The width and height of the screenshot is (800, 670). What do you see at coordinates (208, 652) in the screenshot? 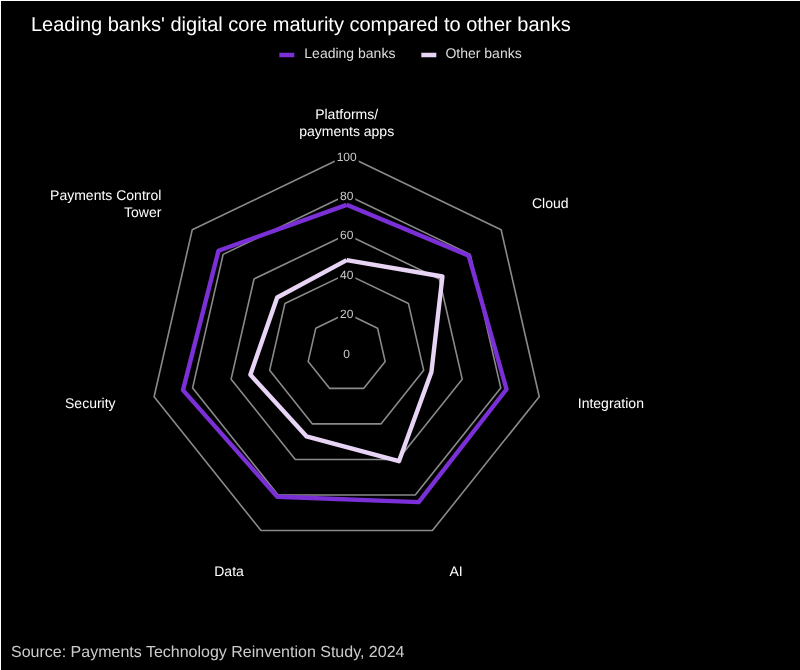
I see `source-note: Source: Payments Technology Reinvention Study, 2024` at bounding box center [208, 652].